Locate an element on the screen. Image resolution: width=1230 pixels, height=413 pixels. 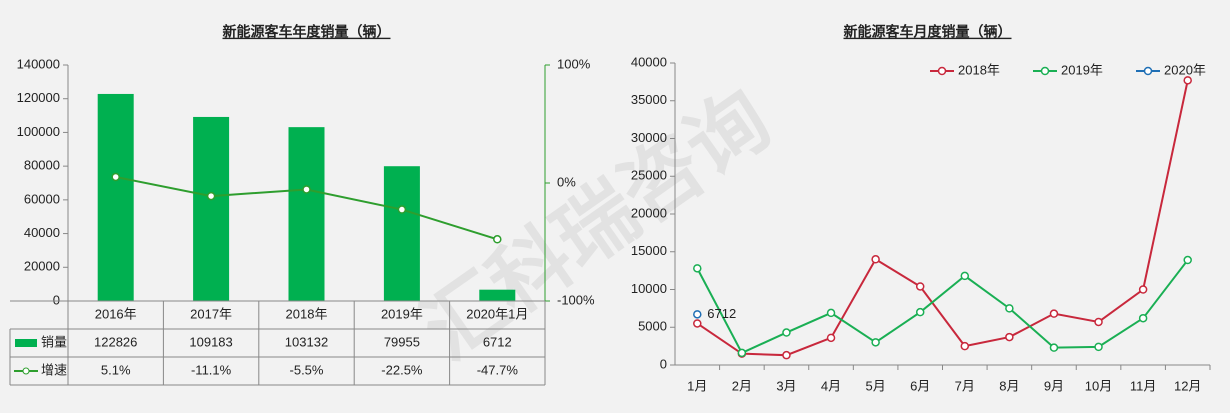
table-value: 5.1% is located at coordinates (116, 369).